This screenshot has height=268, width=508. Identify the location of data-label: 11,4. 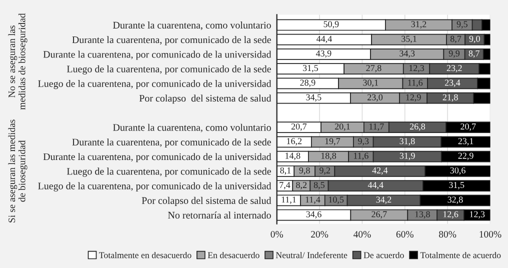
(313, 200).